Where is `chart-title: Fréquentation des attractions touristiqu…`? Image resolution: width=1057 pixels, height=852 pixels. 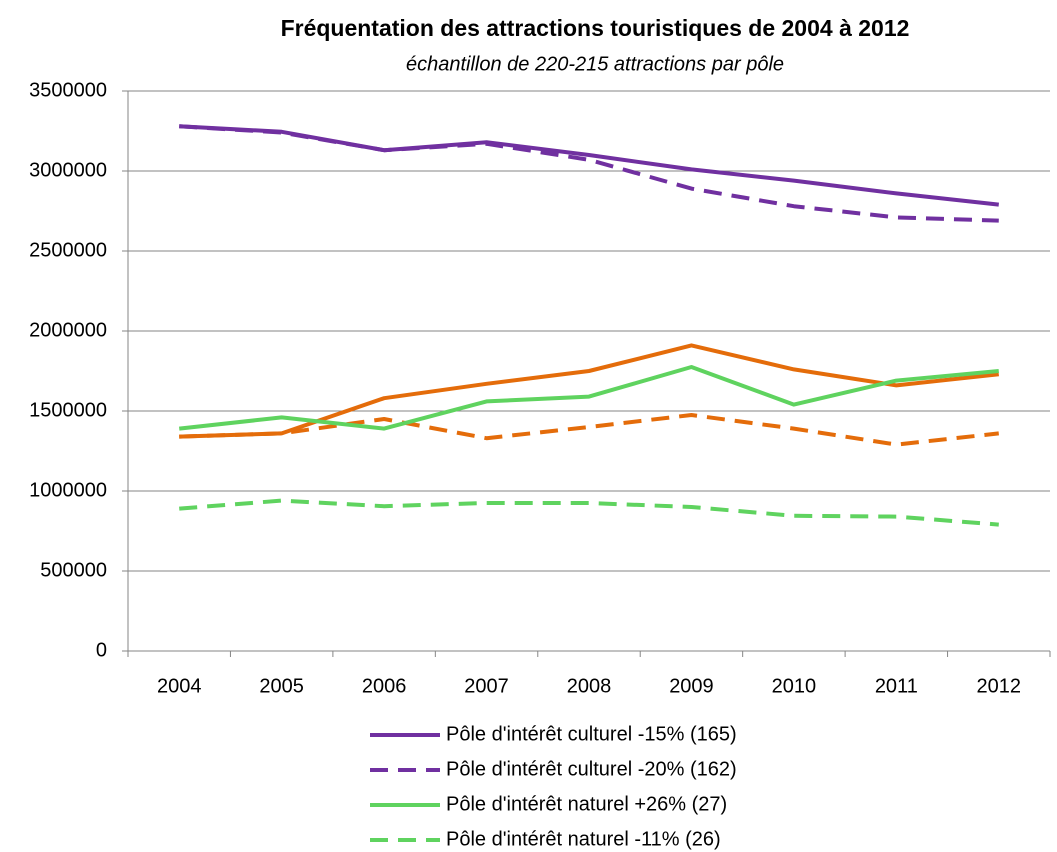
chart-title: Fréquentation des attractions touristiqu… is located at coordinates (595, 28).